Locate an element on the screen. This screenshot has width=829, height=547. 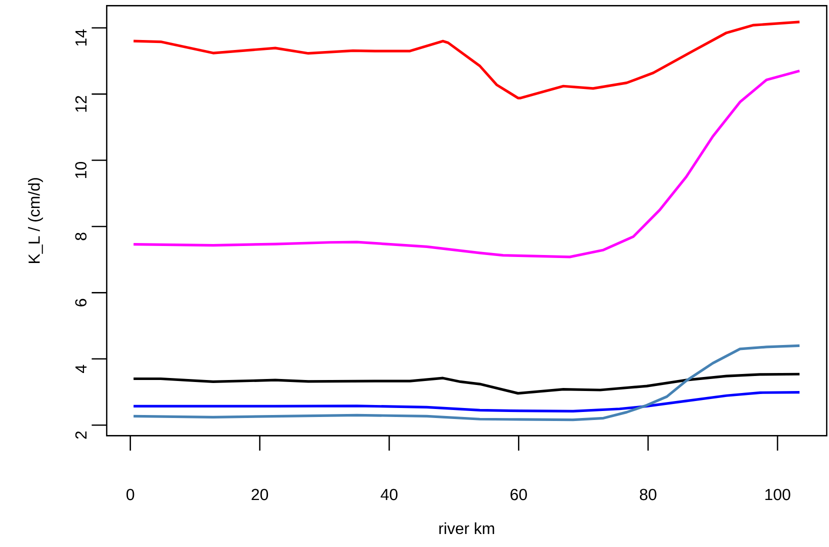
x-tick-label: 60 is located at coordinates (518, 494).